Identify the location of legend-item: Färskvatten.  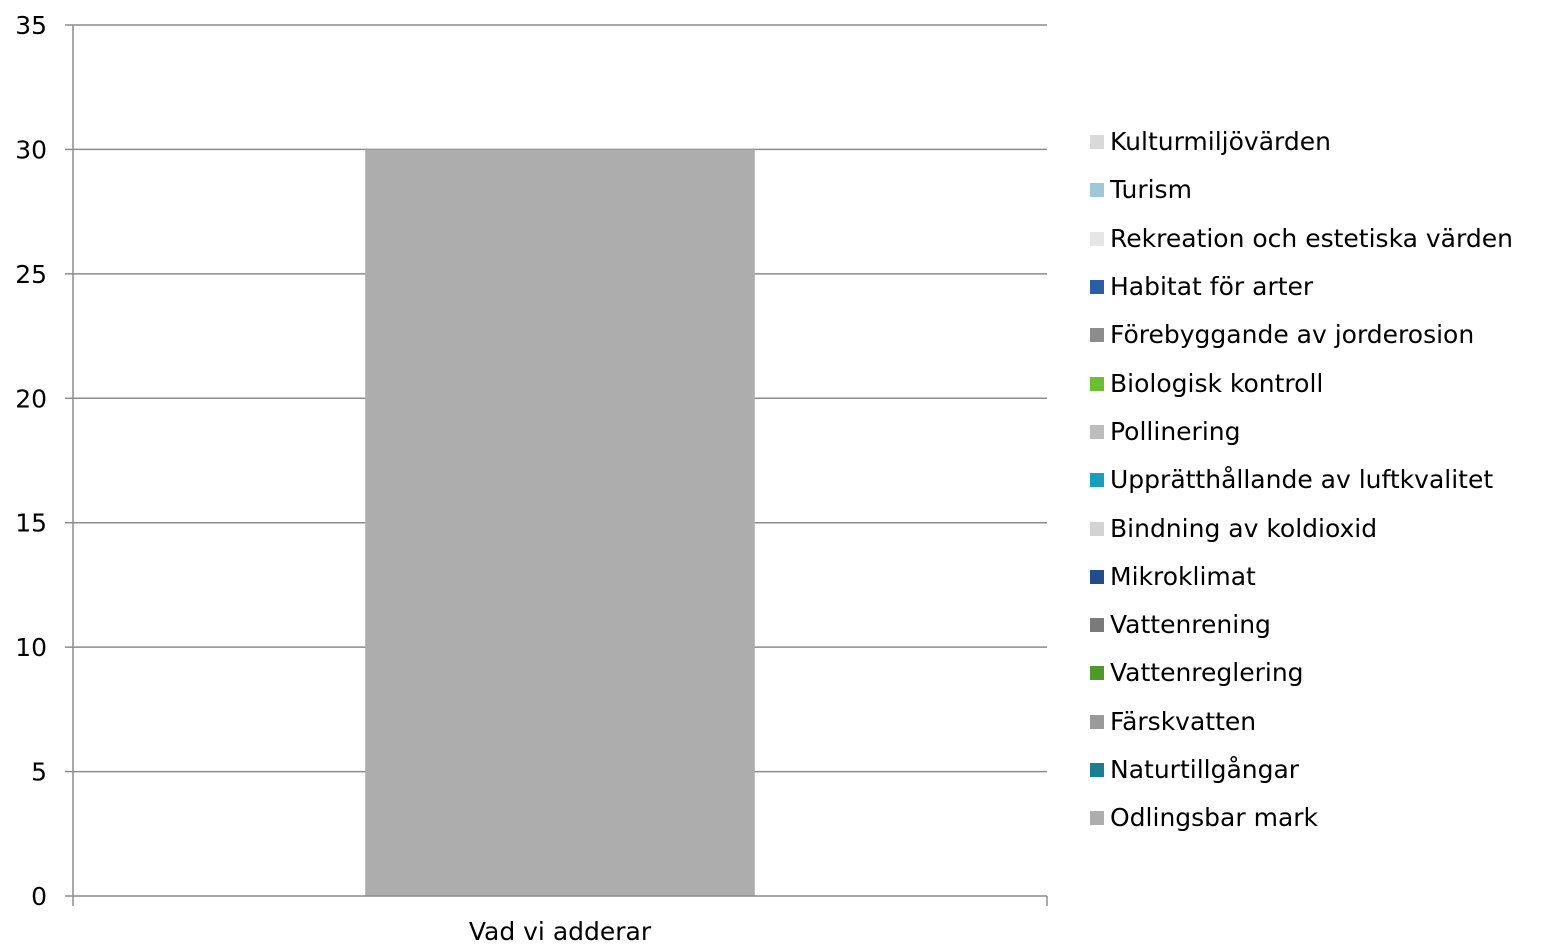
(1301, 722).